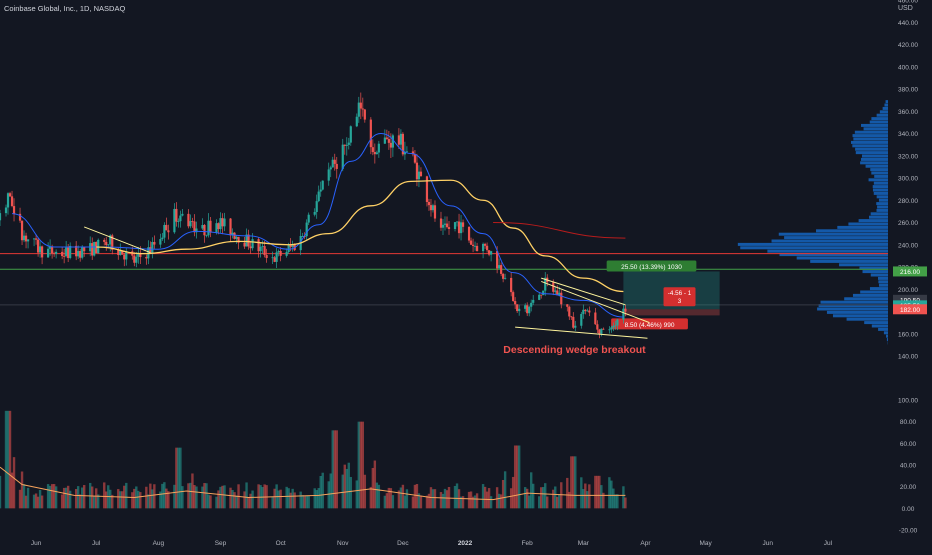 The height and width of the screenshot is (555, 932). What do you see at coordinates (343, 543) in the screenshot?
I see `time-tick-label: Nov` at bounding box center [343, 543].